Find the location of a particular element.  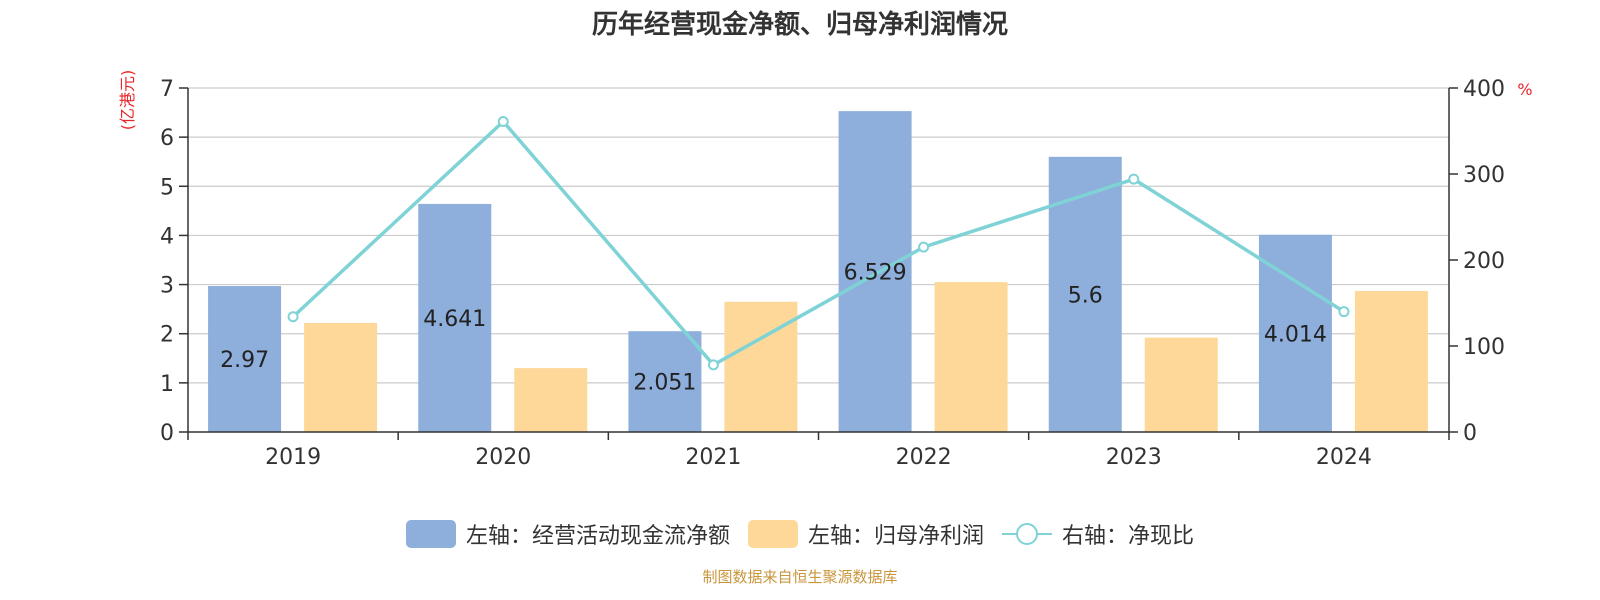

chart-legend: 左轴：经营活动现金流净额 左轴：归母净利润 右轴：净现比 is located at coordinates (800, 534).